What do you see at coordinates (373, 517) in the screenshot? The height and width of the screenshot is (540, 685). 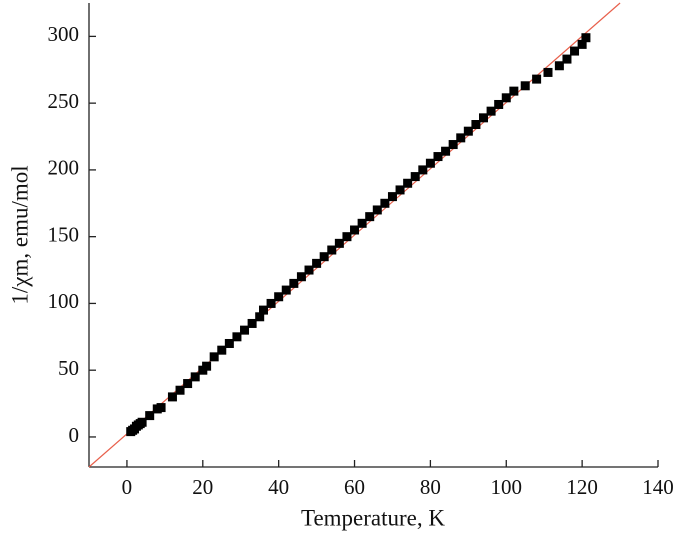 I see `x-axis-label: Temperature, K` at bounding box center [373, 517].